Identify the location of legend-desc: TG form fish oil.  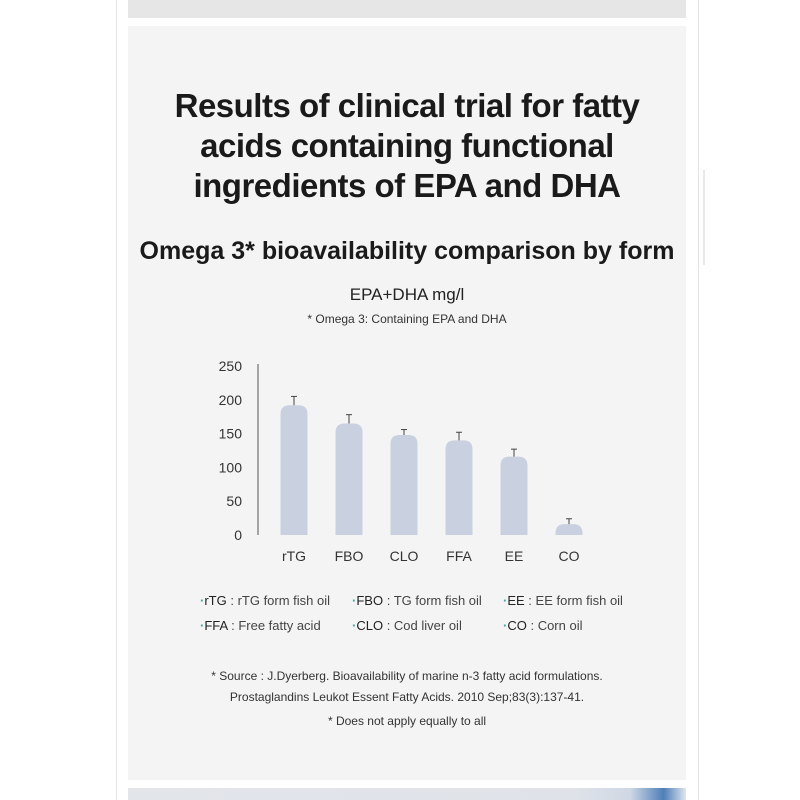
(437, 600).